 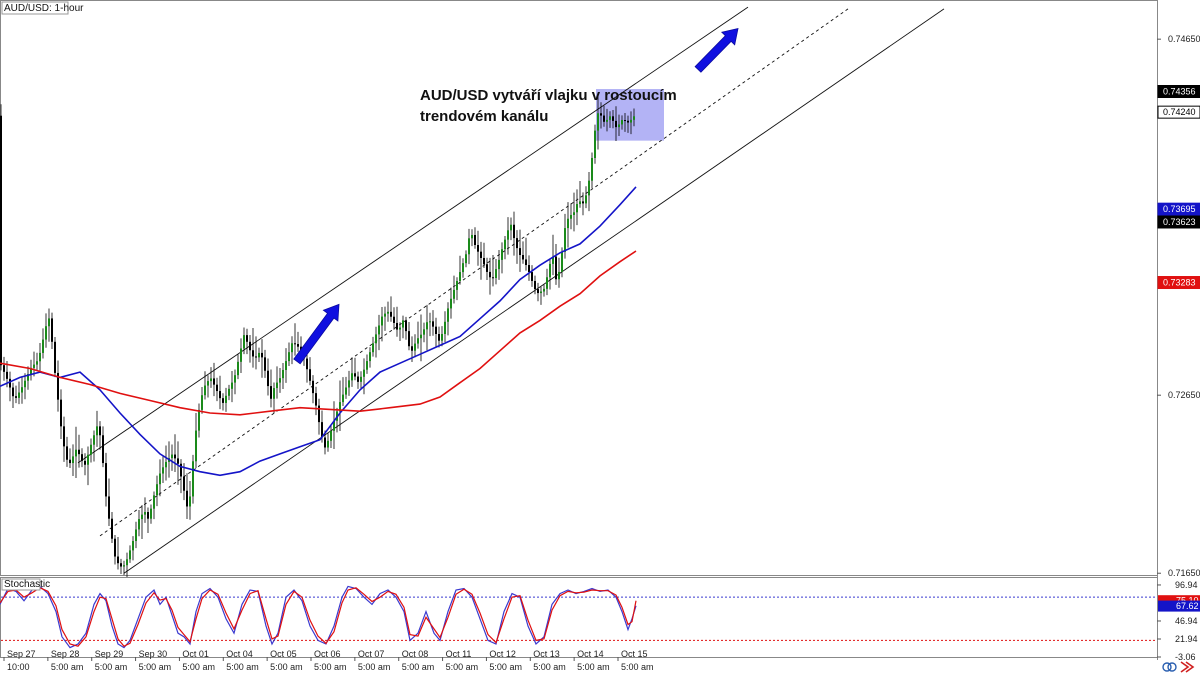 I want to click on stochastic-pane, so click(x=578, y=617).